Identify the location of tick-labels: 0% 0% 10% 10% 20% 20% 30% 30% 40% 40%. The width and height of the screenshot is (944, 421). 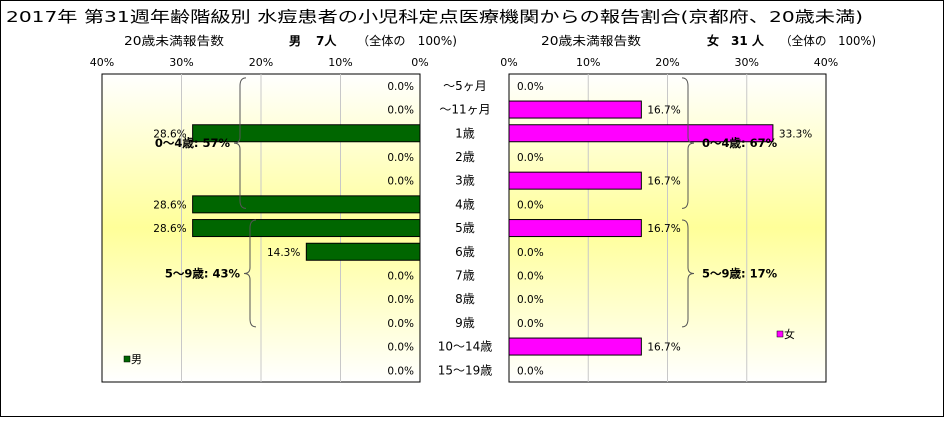
(464, 62).